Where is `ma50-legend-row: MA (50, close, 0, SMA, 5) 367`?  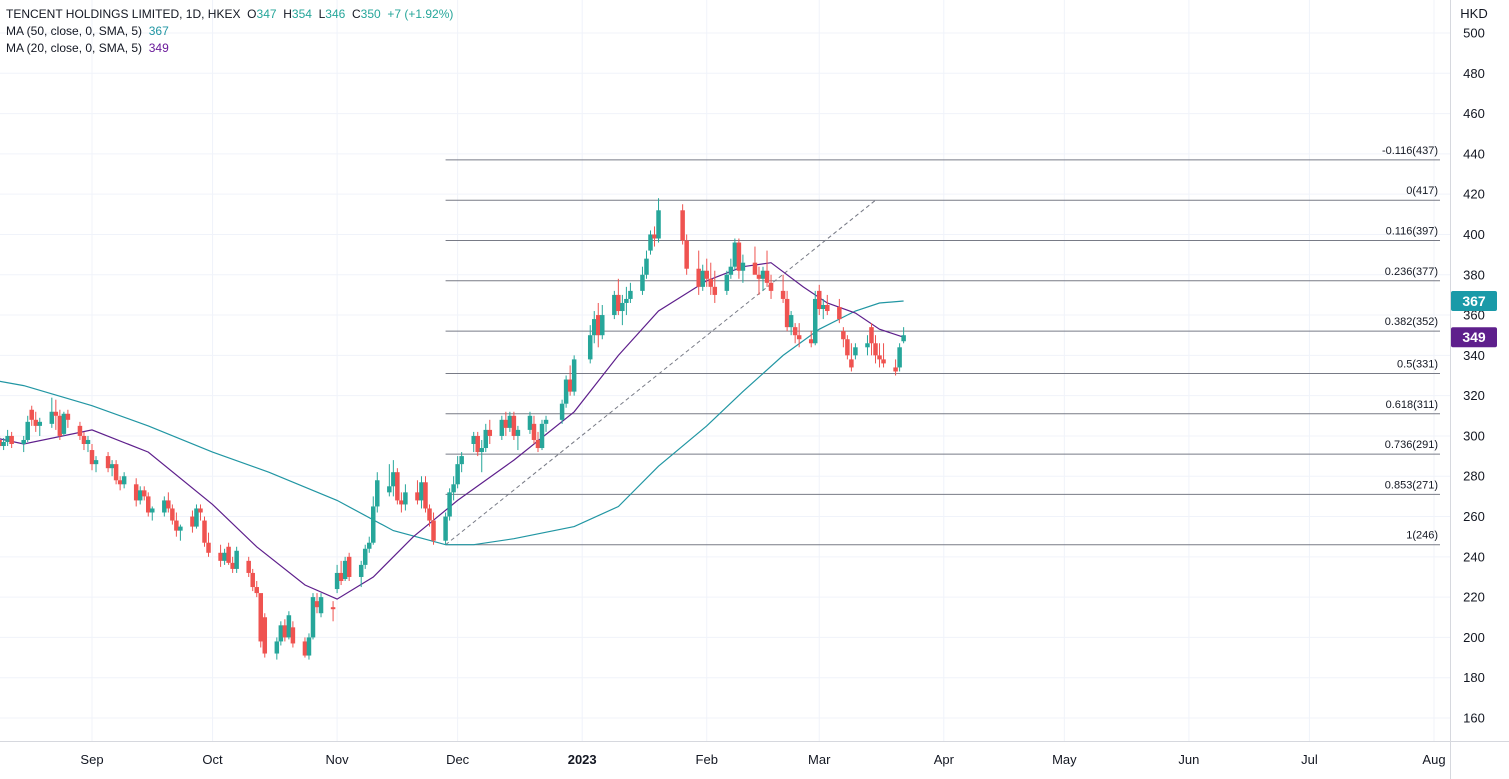 ma50-legend-row: MA (50, close, 0, SMA, 5) 367 is located at coordinates (229, 31).